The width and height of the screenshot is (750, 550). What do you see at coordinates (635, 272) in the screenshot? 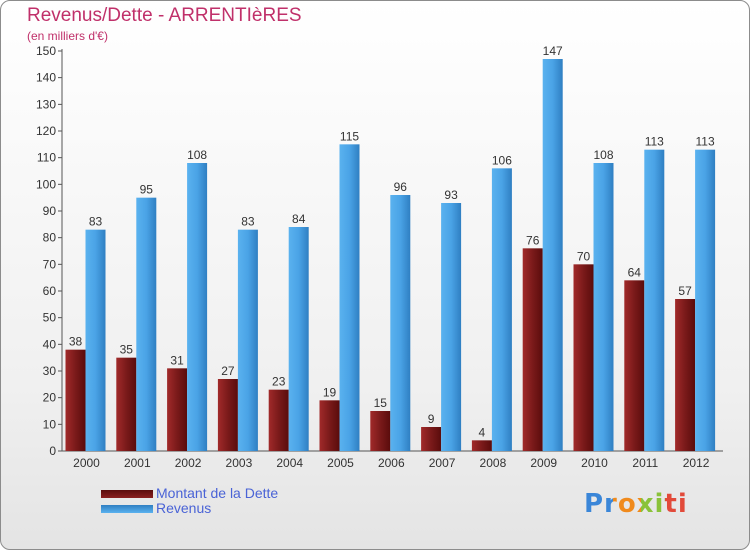
I see `dette-value-label: 64` at bounding box center [635, 272].